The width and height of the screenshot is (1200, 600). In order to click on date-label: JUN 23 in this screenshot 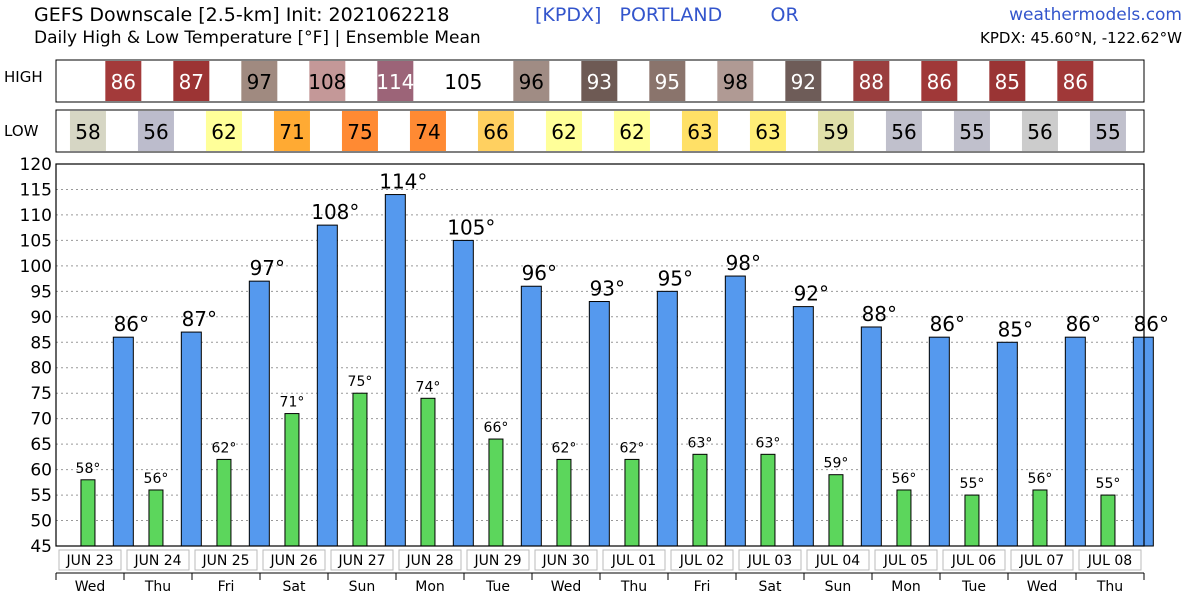, I will do `click(89, 561)`.